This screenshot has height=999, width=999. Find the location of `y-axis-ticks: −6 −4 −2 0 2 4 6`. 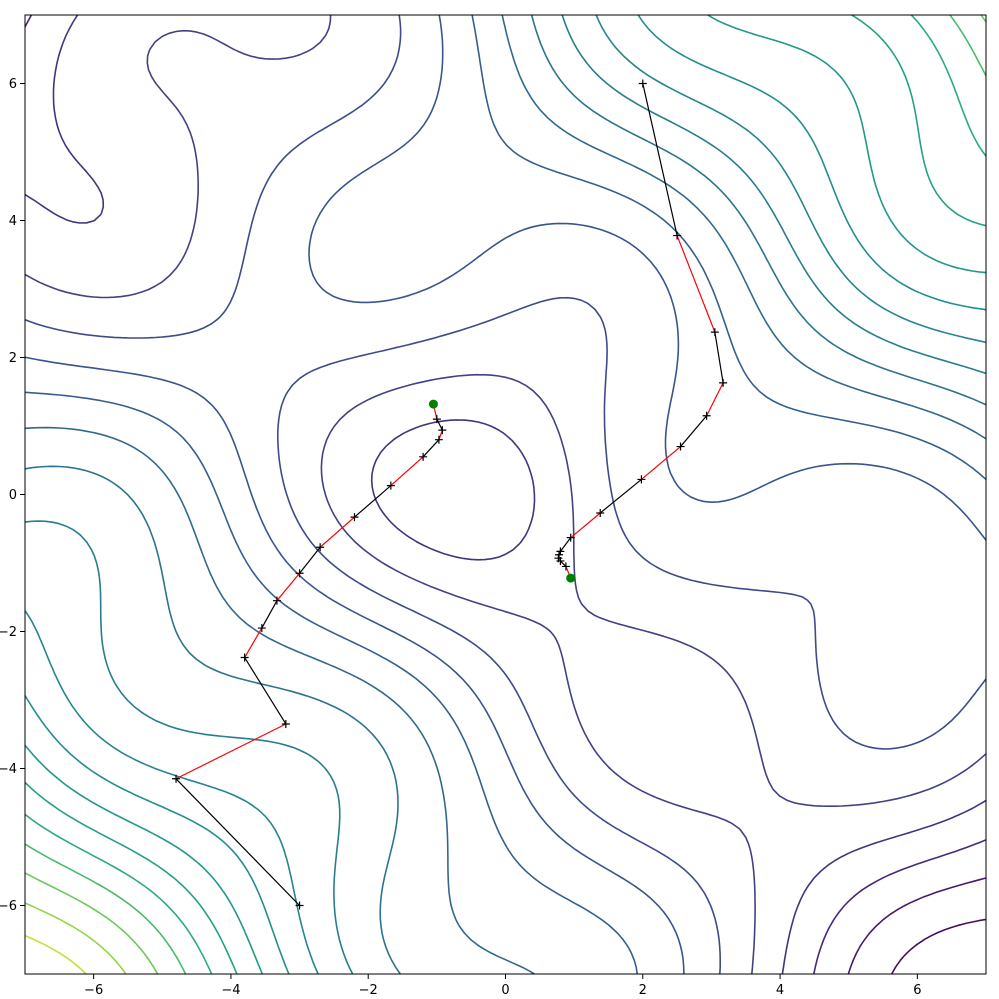

y-axis-ticks: −6 −4 −2 0 2 4 6 is located at coordinates (12, 495).